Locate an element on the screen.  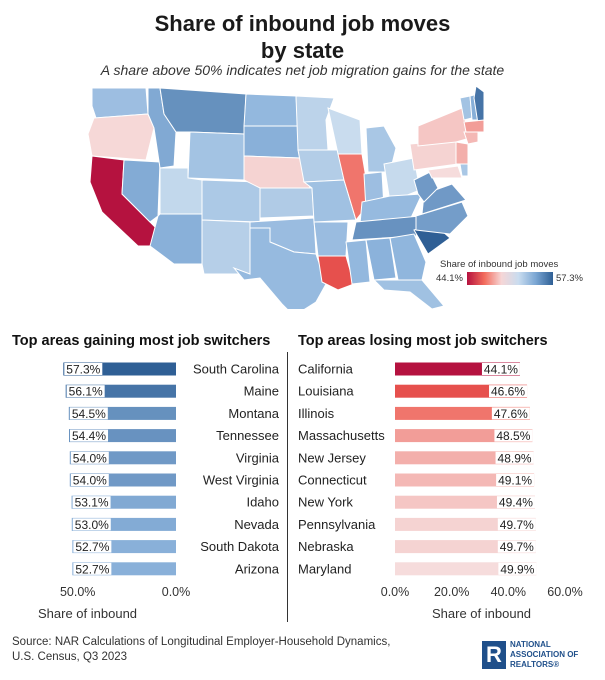
gaining-value-label: 53.1% is located at coordinates (92, 503).